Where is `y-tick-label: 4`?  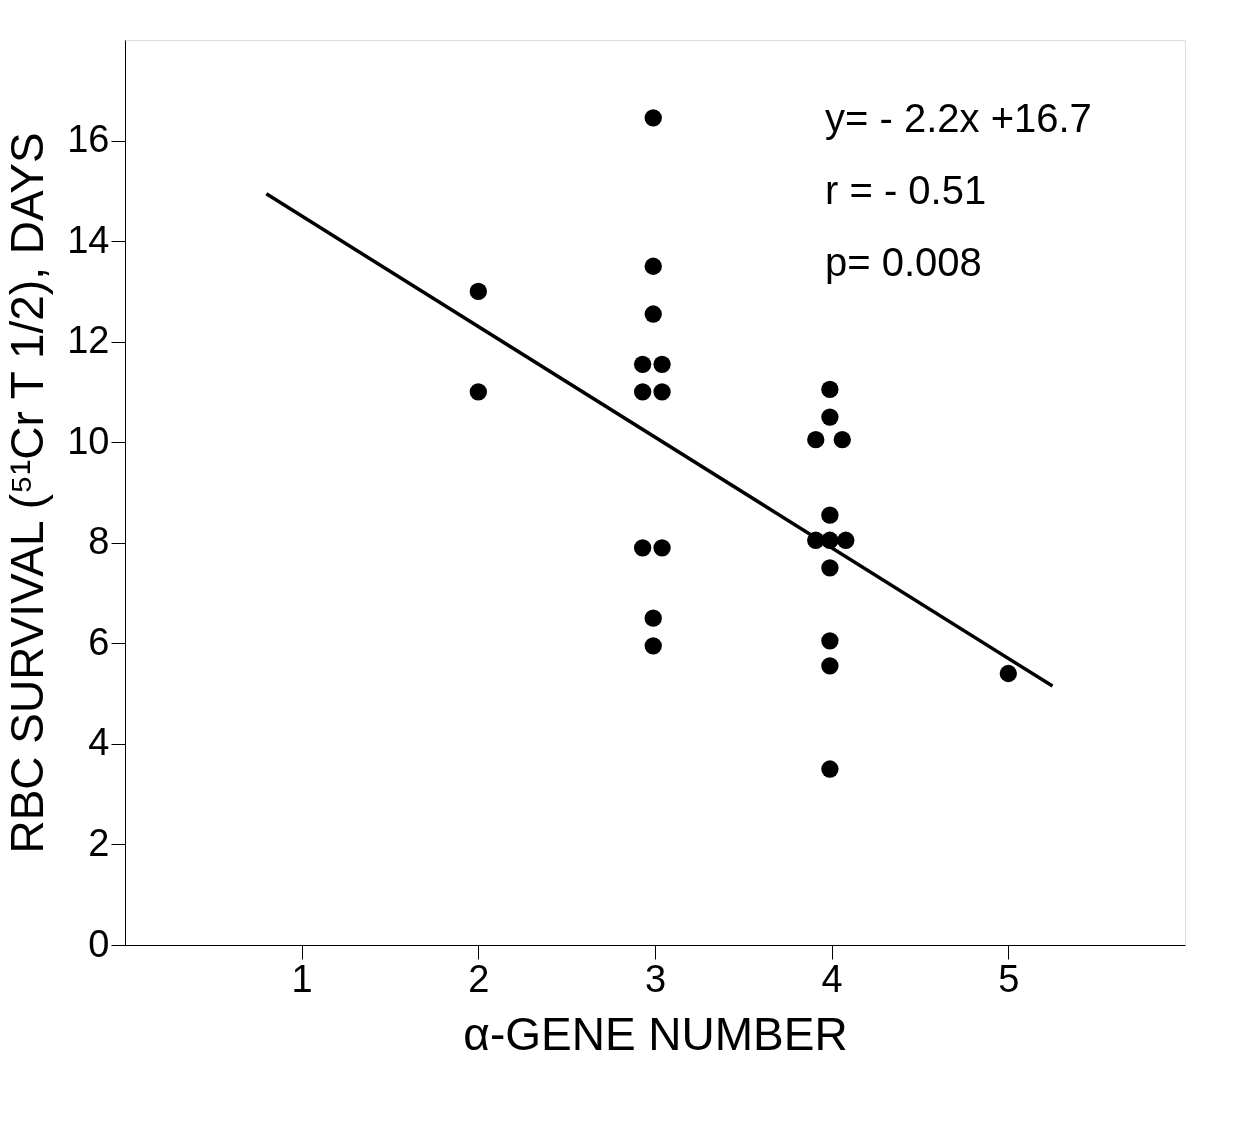 y-tick-label: 4 is located at coordinates (99, 742).